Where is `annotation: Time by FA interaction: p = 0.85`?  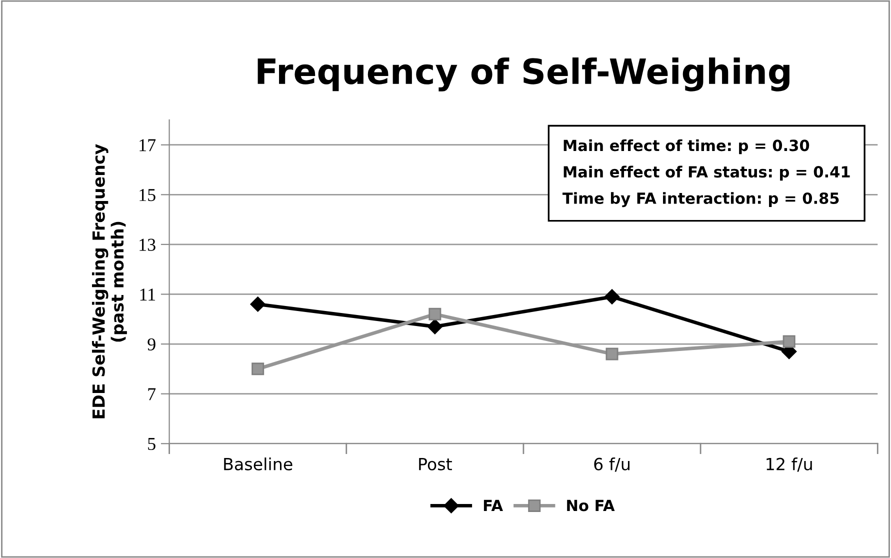 annotation: Time by FA interaction: p = 0.85 is located at coordinates (700, 200).